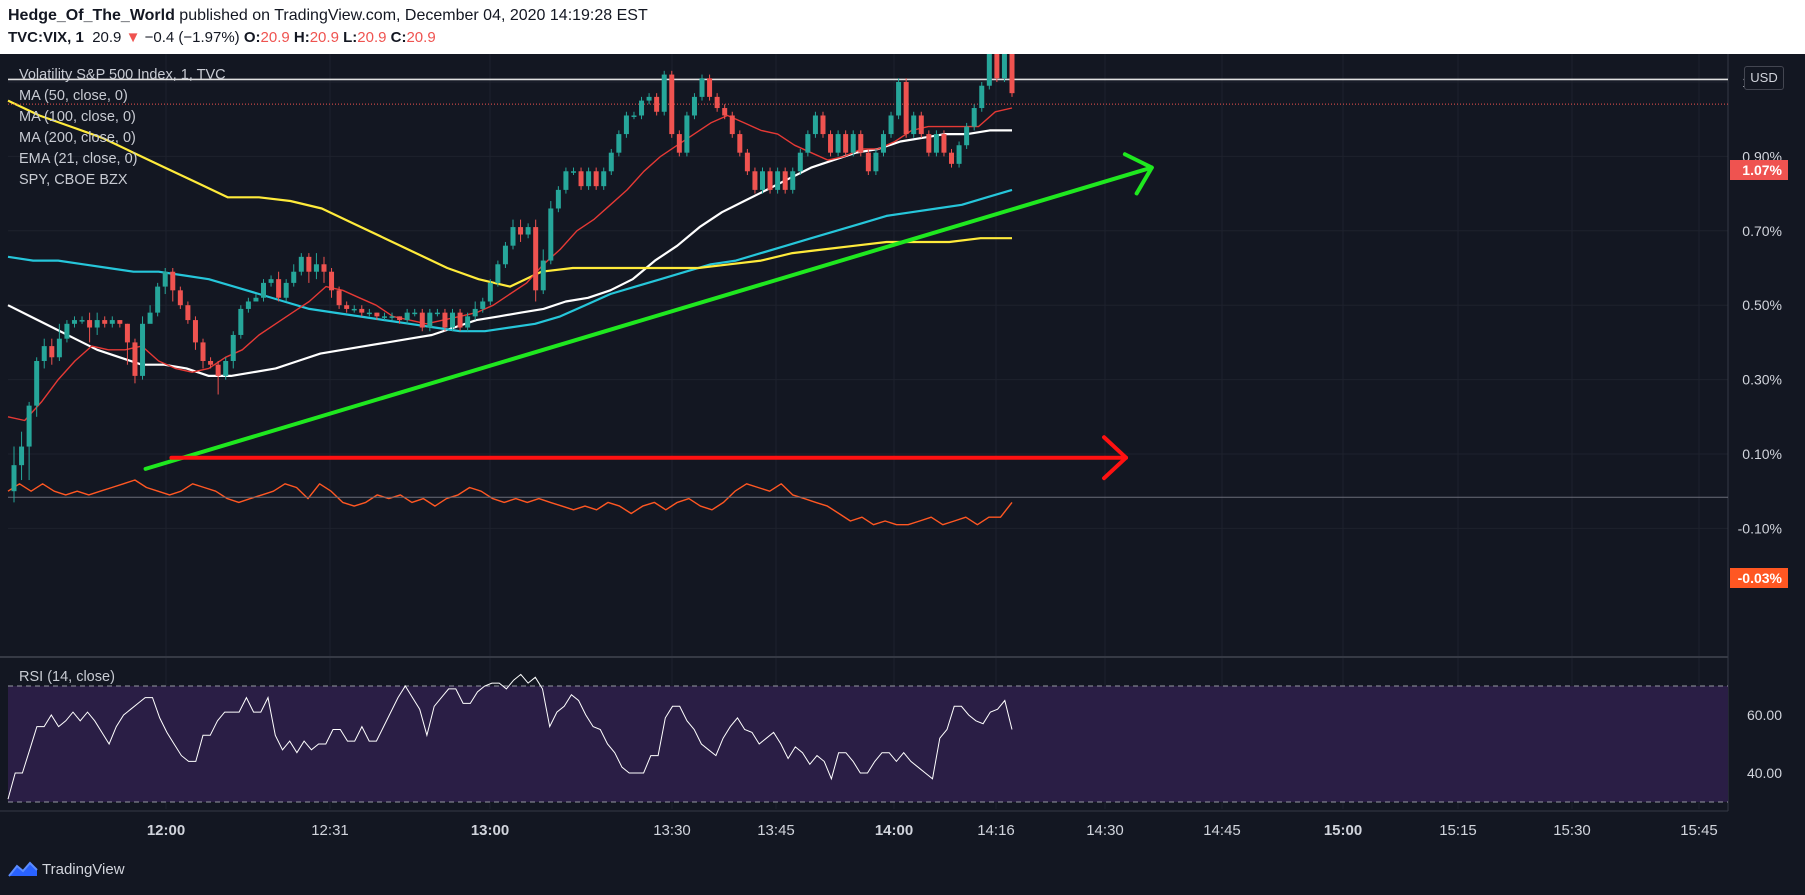 Image resolution: width=1805 pixels, height=895 pixels. What do you see at coordinates (107, 37) in the screenshot?
I see `last-price: 20.9` at bounding box center [107, 37].